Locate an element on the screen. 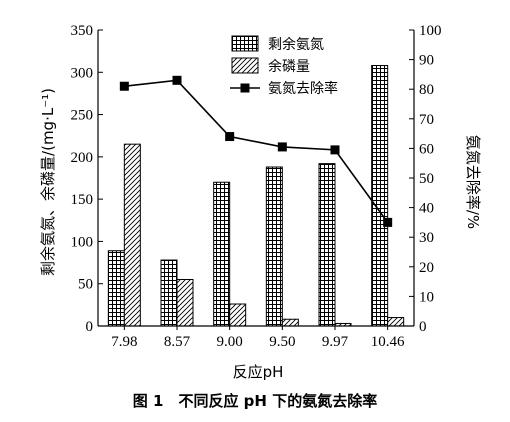 This screenshot has height=422, width=510. y-tick-label: 0 is located at coordinates (90, 327).